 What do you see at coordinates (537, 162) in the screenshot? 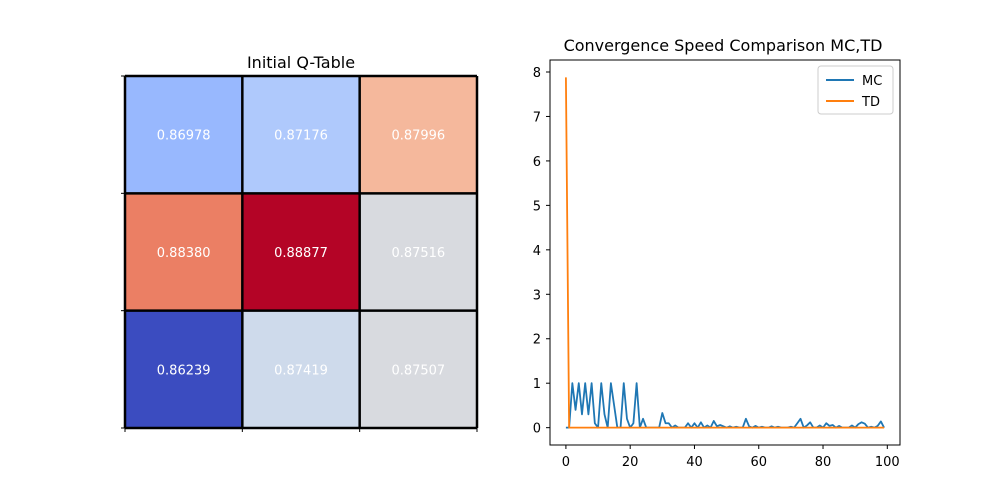
I see `y-tick-label: 6` at bounding box center [537, 162].